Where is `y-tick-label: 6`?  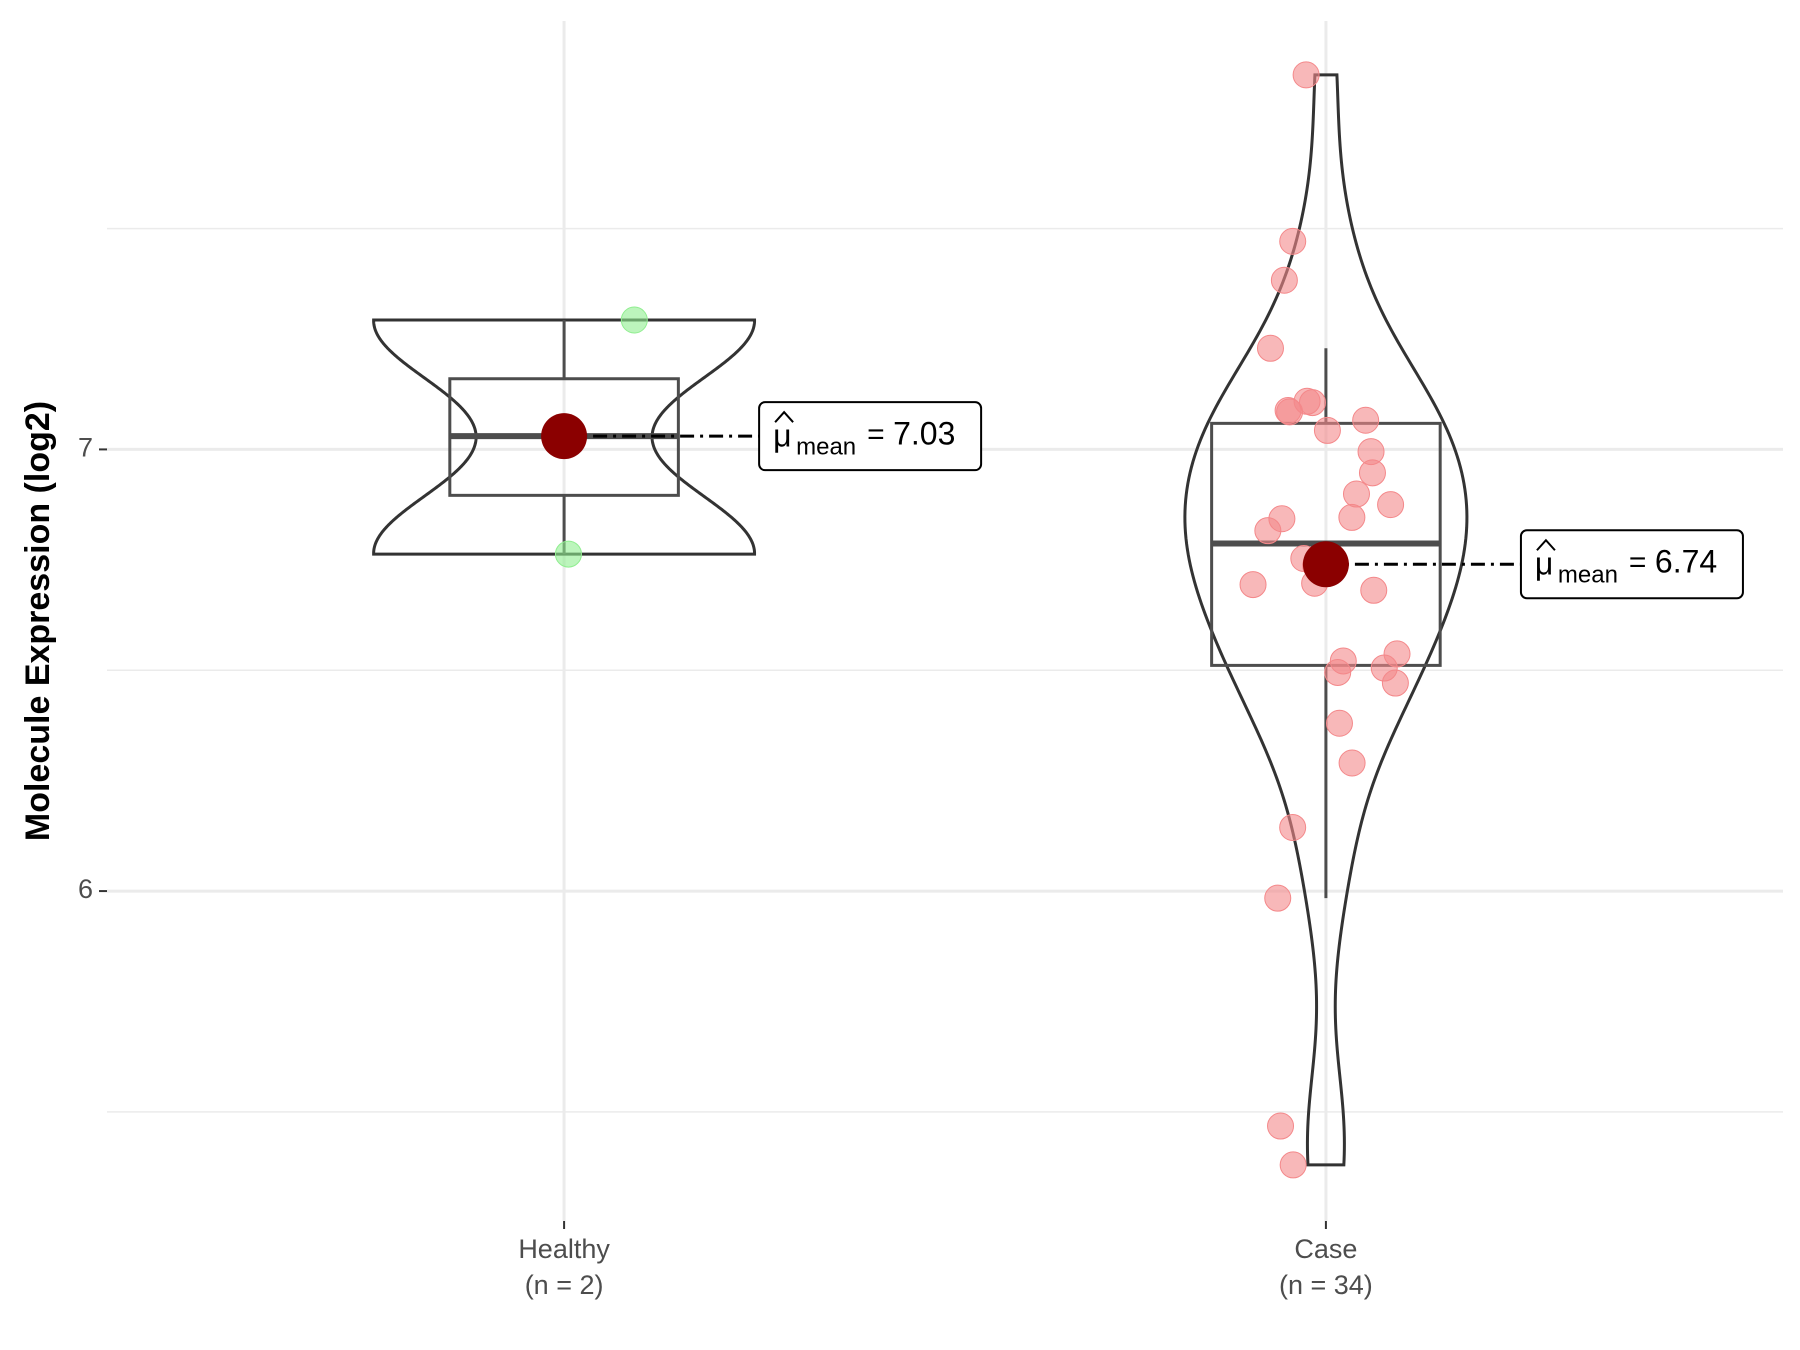 y-tick-label: 6 is located at coordinates (85, 889).